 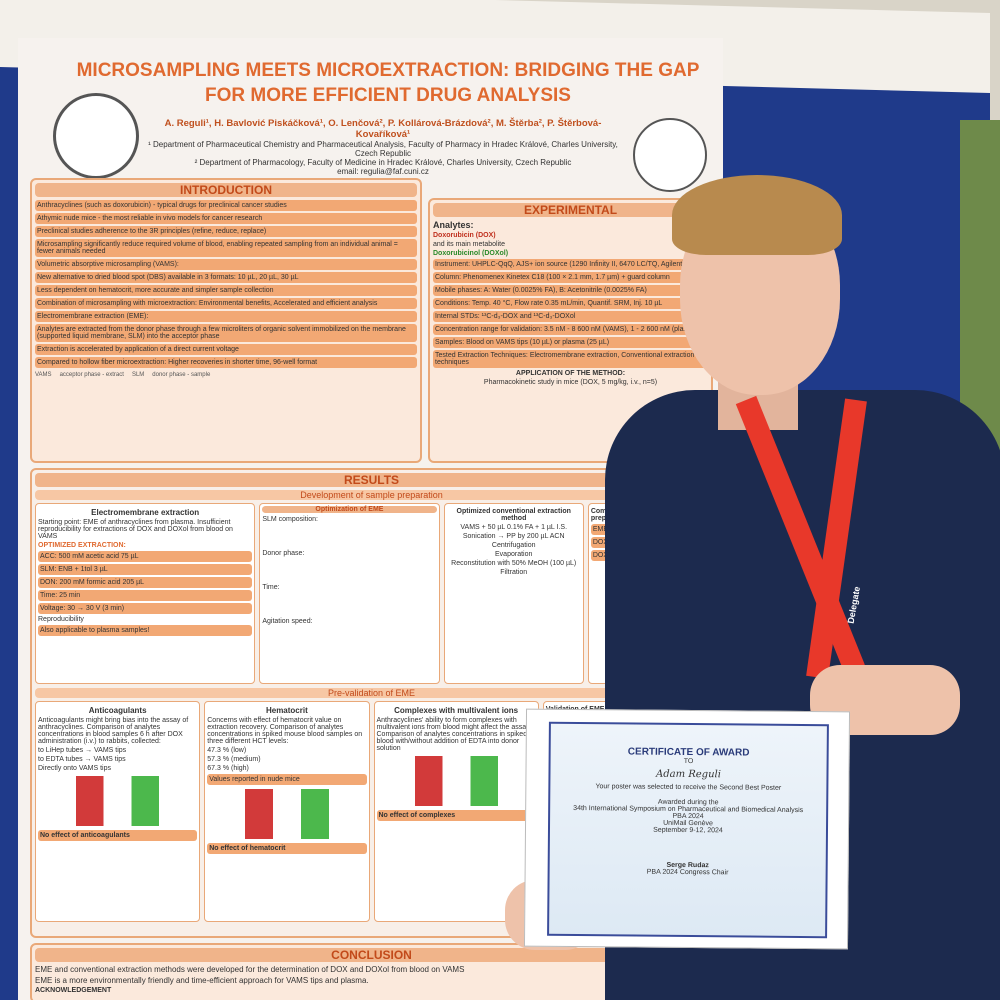 What do you see at coordinates (226, 190) in the screenshot?
I see `section-heading: INTRODUCTION` at bounding box center [226, 190].